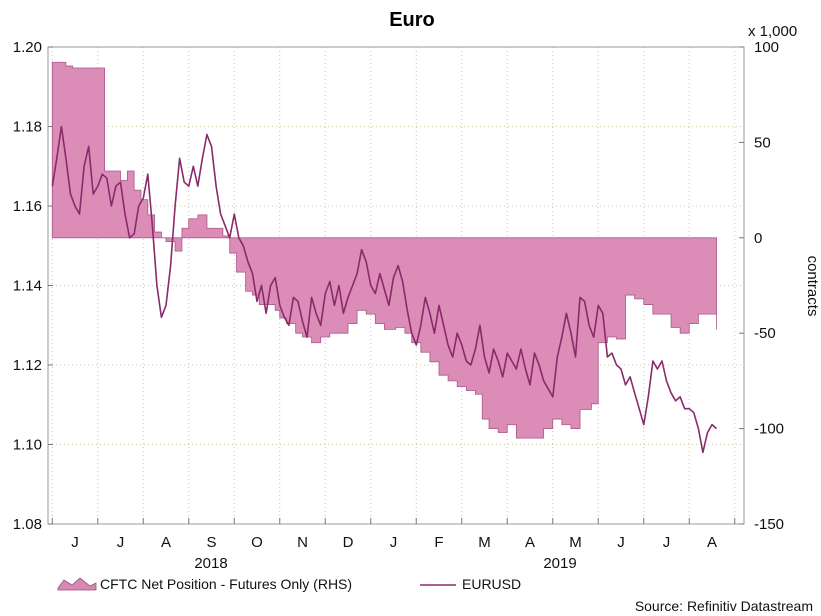  I want to click on left-tick-label: 1.20, so click(27, 47).